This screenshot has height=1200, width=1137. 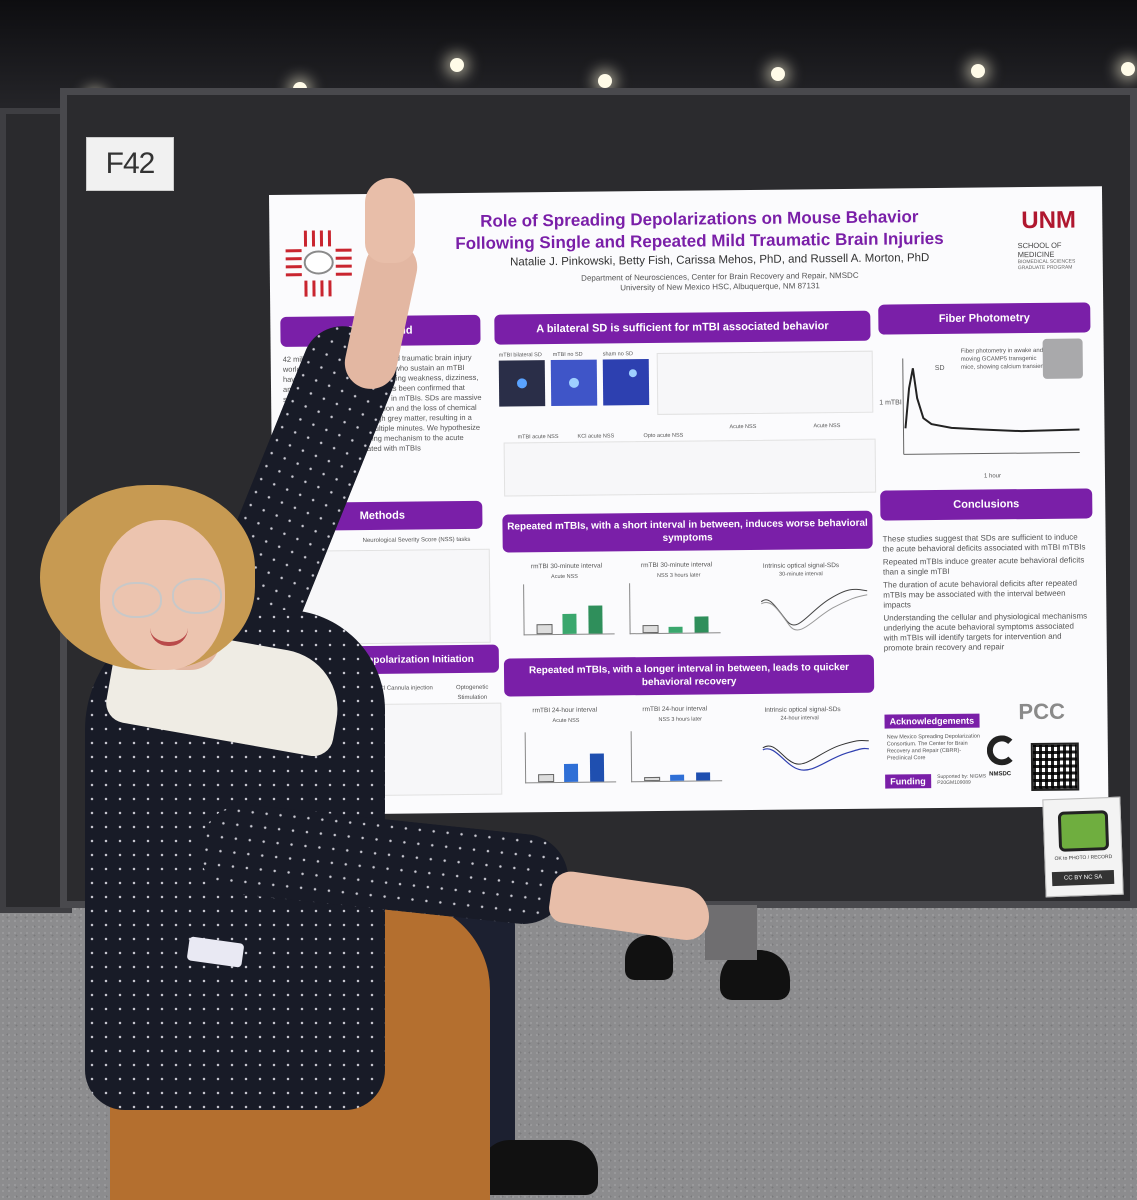 What do you see at coordinates (318, 263) in the screenshot?
I see `zia-brain-logo` at bounding box center [318, 263].